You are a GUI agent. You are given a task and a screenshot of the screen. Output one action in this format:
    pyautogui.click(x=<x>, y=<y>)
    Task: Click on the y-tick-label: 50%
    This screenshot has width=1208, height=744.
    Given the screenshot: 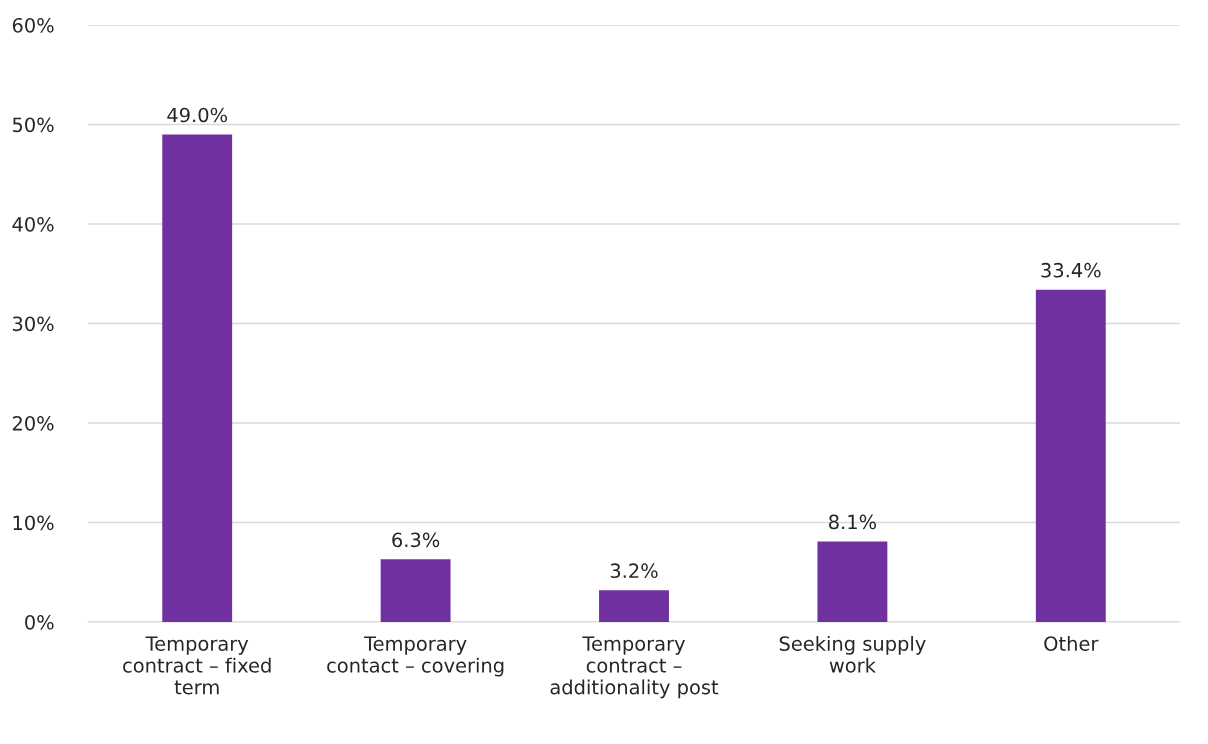 What is the action you would take?
    pyautogui.click(x=33, y=125)
    